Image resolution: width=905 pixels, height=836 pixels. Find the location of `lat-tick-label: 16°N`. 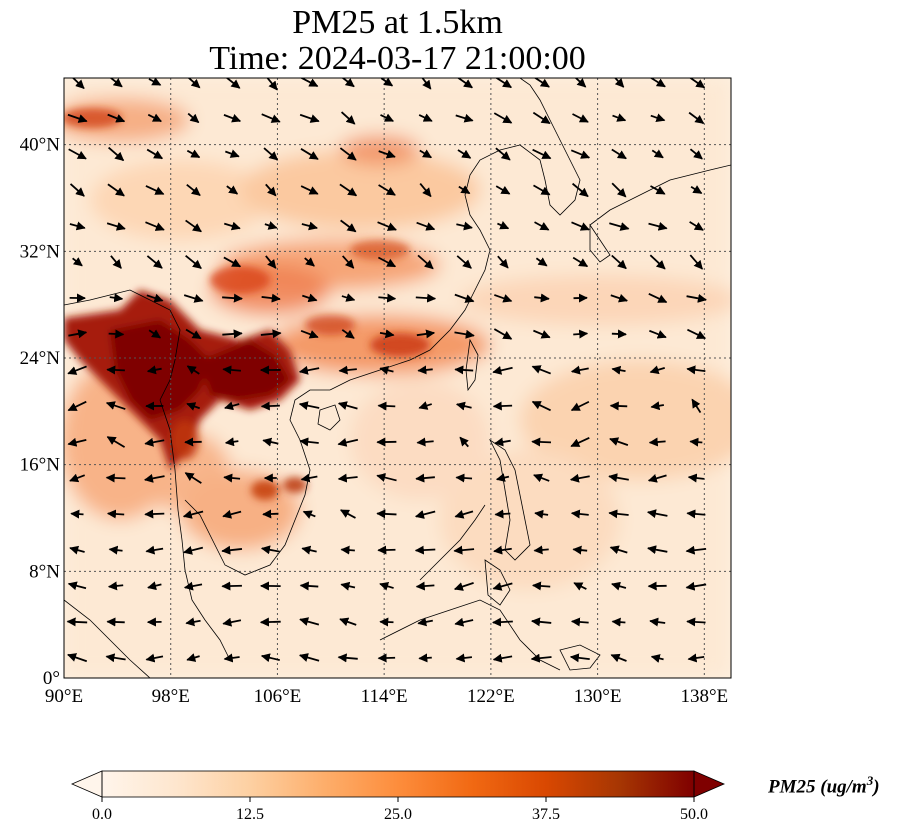

lat-tick-label: 16°N is located at coordinates (40, 465).